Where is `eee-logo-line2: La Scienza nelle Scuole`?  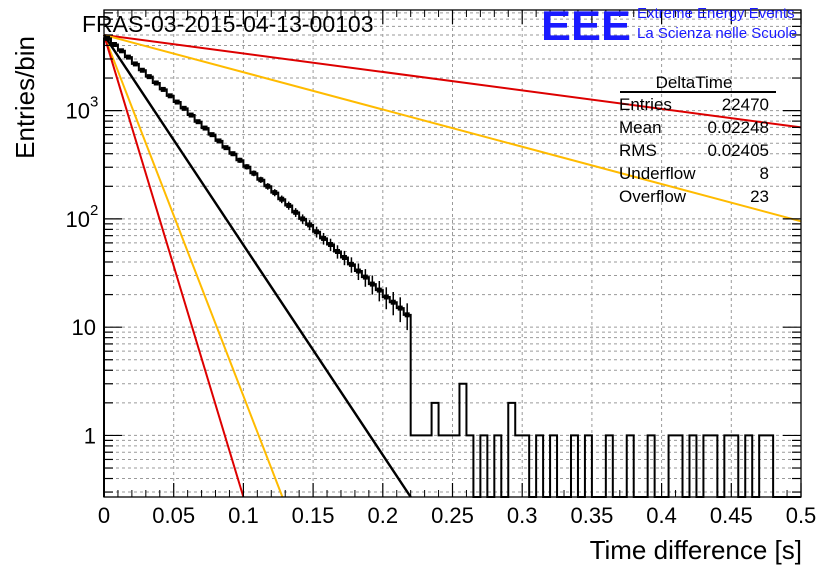 eee-logo-line2: La Scienza nelle Scuole is located at coordinates (717, 33).